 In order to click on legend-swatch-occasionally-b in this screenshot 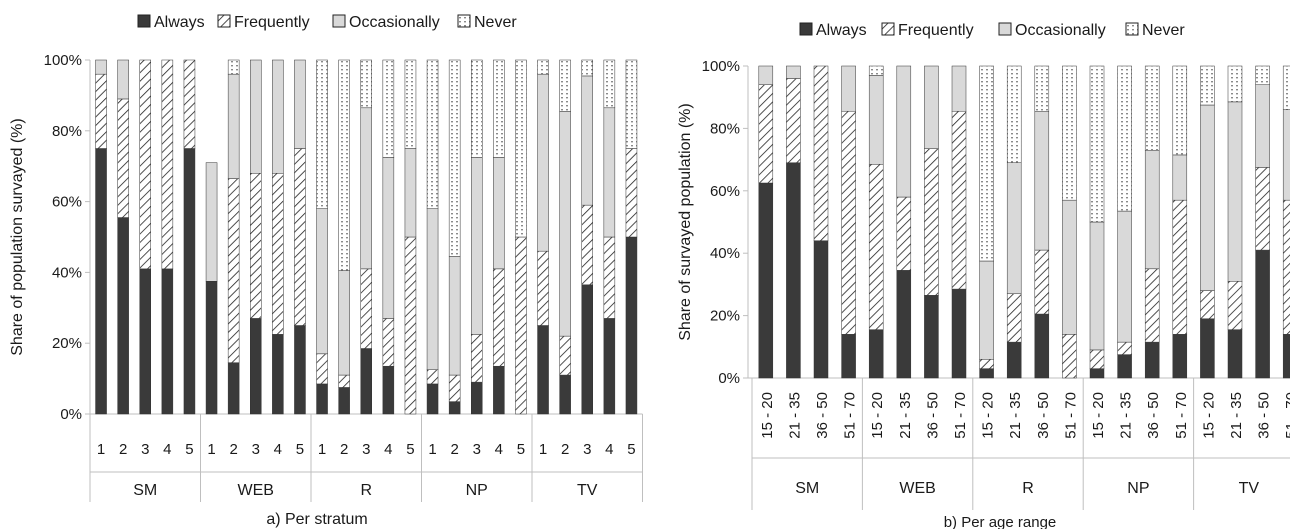, I will do `click(1005, 29)`.